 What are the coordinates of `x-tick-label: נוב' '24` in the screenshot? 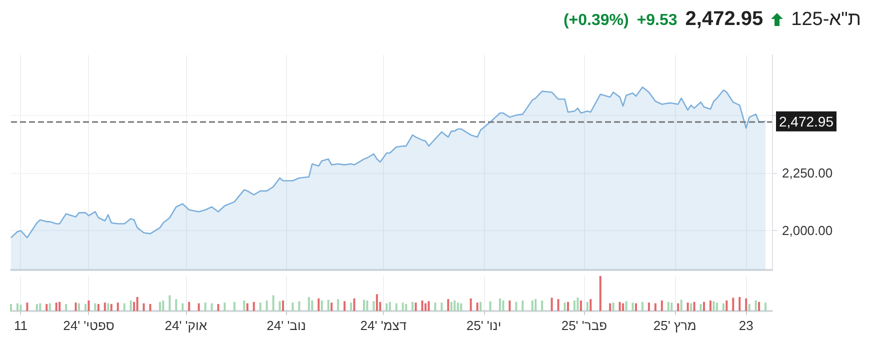 It's located at (286, 325).